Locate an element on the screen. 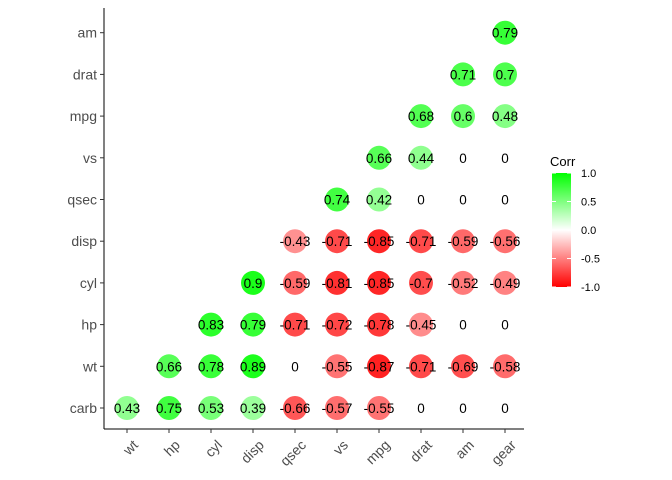 The image size is (672, 480). cell-label-hp-disp: 0.79 is located at coordinates (253, 325).